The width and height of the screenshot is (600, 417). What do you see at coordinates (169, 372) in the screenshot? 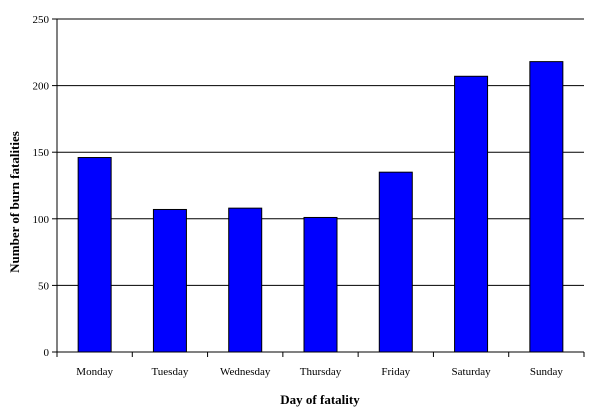
I see `x-tick-label-tuesday: Tuesday` at bounding box center [169, 372].